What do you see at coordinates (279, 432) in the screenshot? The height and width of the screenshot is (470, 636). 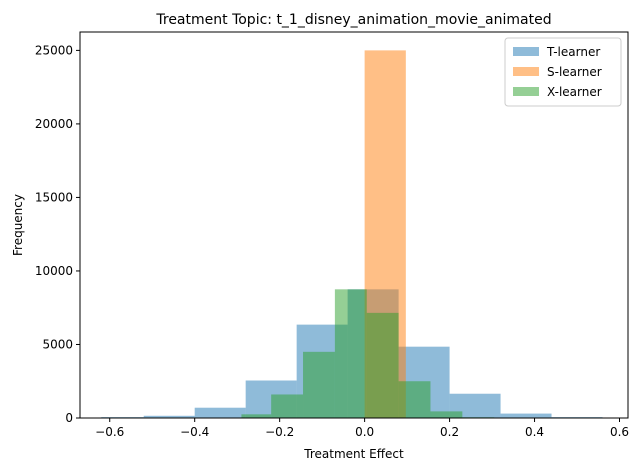 I see `x-tick-label: −0.2` at bounding box center [279, 432].